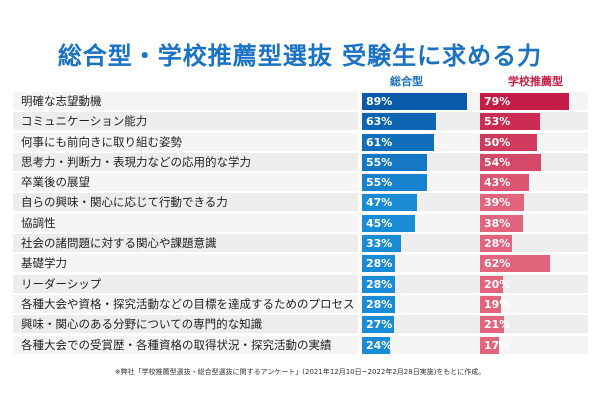 The image size is (600, 400). Describe the element at coordinates (399, 122) in the screenshot. I see `bar-sogogata: 63%` at that location.